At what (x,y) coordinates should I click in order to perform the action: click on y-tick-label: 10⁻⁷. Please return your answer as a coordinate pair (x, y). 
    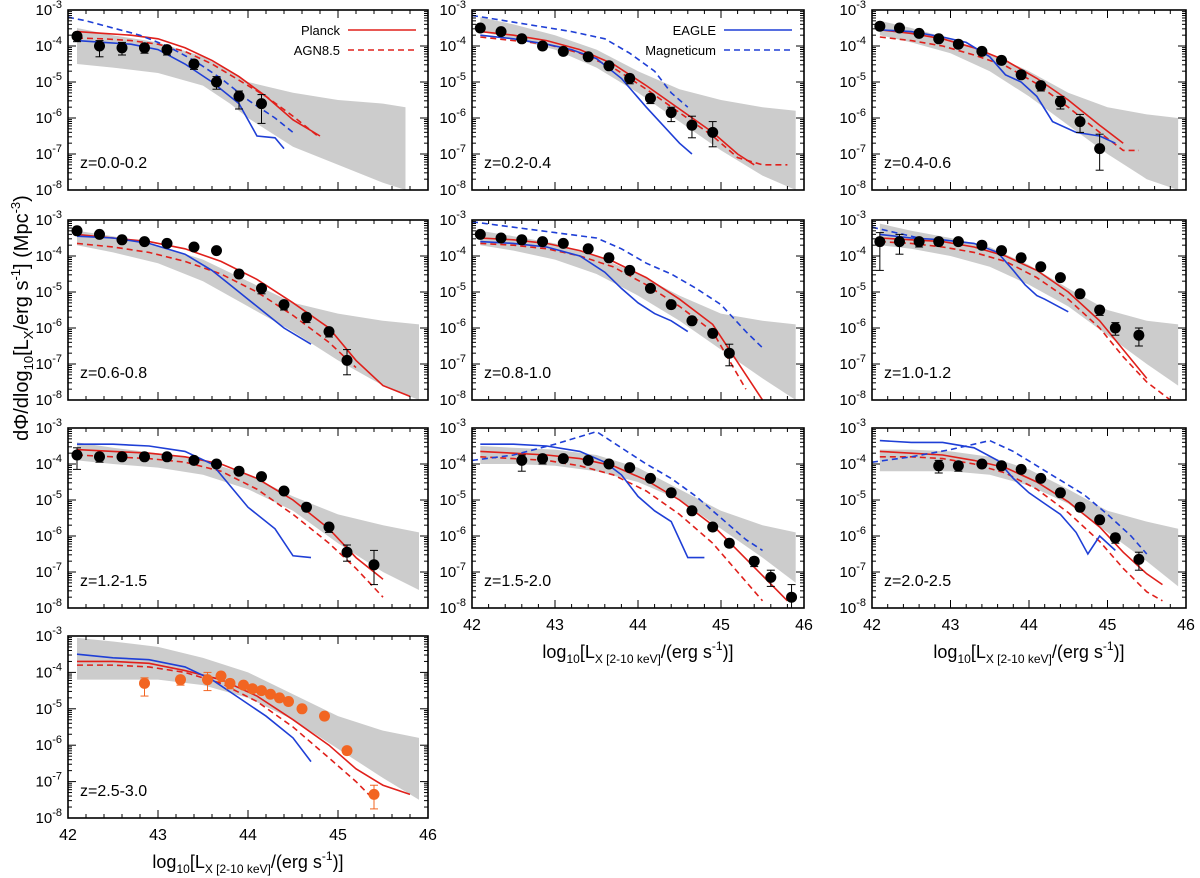
    Looking at the image, I should click on (49, 363).